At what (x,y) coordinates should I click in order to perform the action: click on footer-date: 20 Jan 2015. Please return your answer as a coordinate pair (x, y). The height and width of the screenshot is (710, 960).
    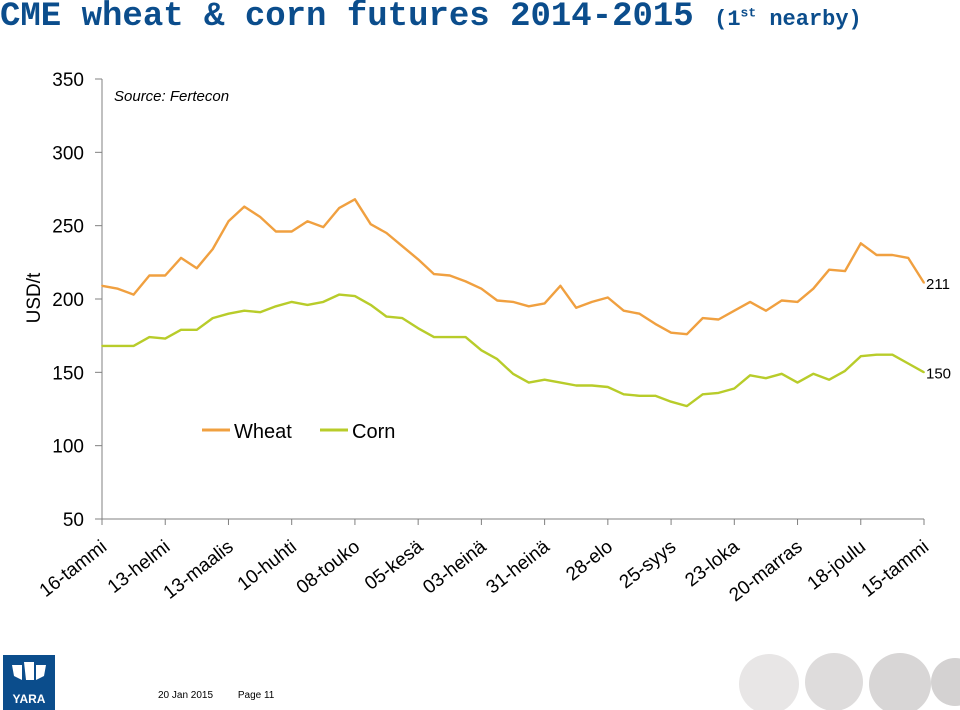
    Looking at the image, I should click on (186, 695).